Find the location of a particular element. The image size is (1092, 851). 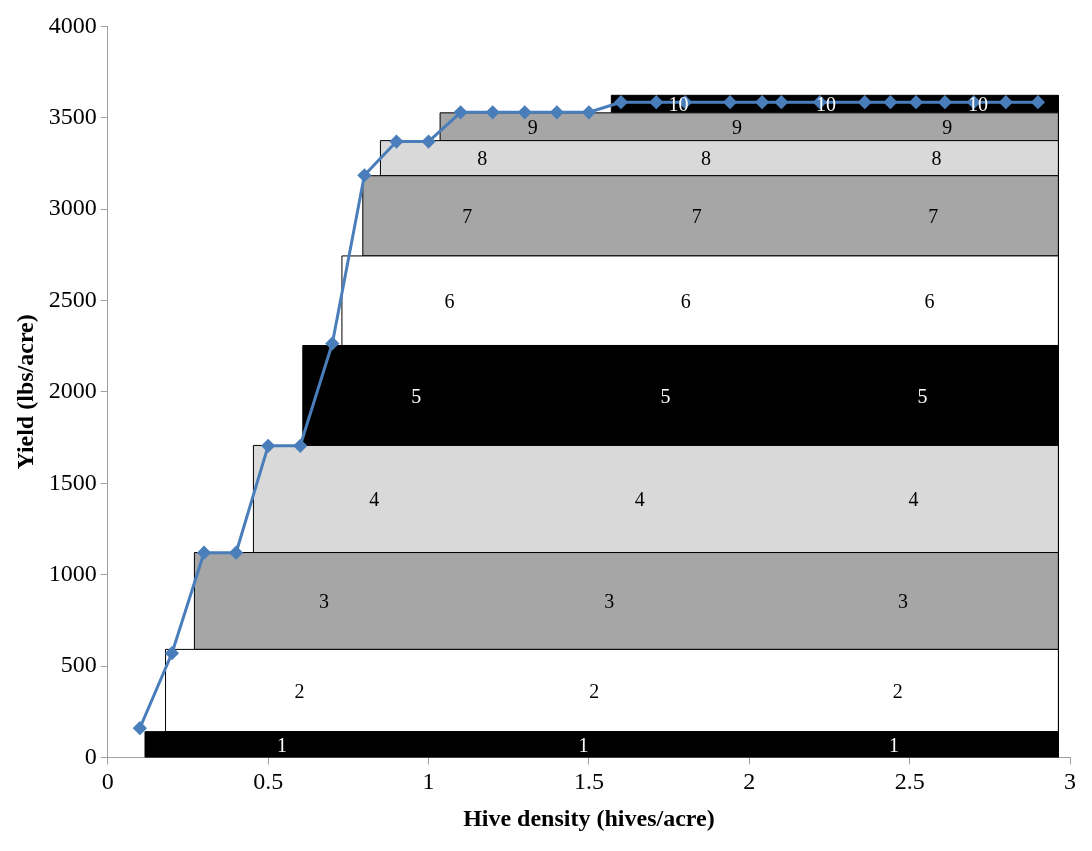

series-label: 7 is located at coordinates (467, 216).